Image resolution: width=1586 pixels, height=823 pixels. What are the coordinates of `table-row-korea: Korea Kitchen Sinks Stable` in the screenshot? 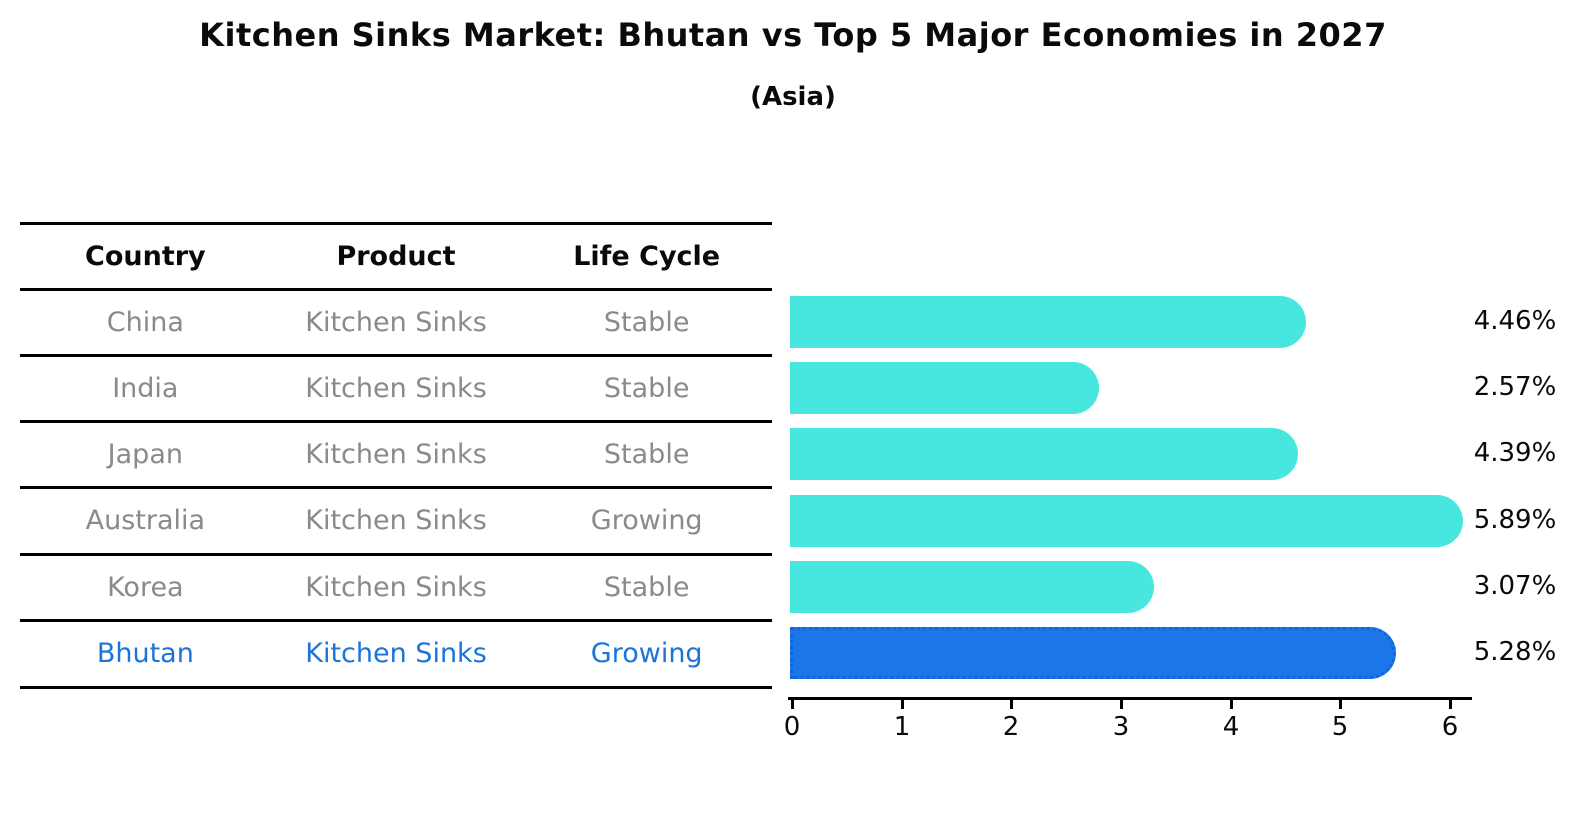 It's located at (396, 587).